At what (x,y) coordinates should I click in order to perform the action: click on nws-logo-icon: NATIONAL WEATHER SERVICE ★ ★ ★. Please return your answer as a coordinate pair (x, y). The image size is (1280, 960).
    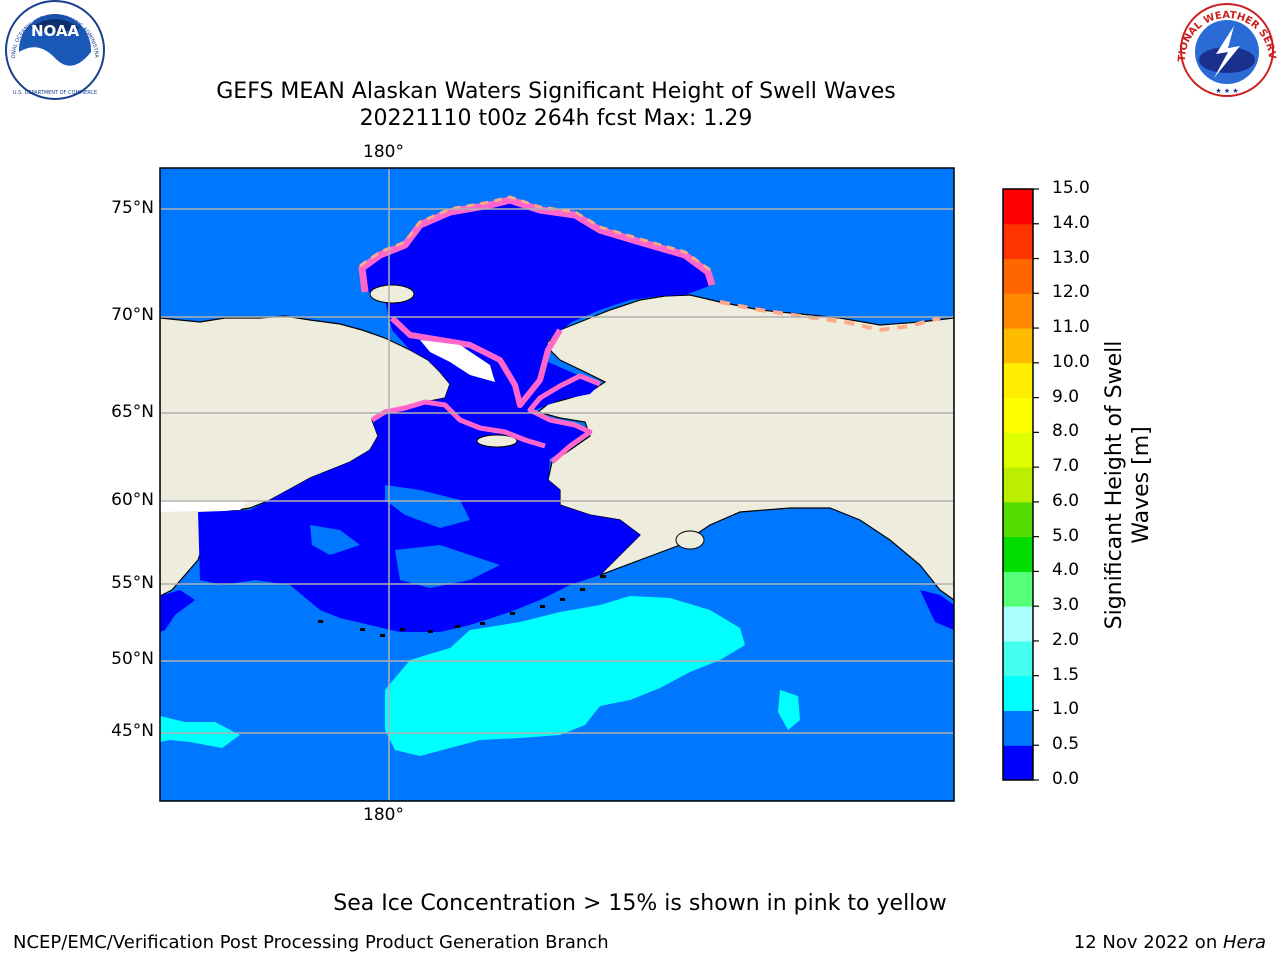
    Looking at the image, I should click on (638, 48).